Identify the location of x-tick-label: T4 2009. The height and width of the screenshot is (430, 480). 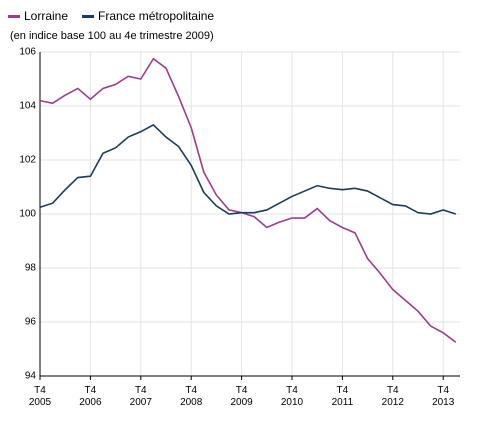
(241, 396).